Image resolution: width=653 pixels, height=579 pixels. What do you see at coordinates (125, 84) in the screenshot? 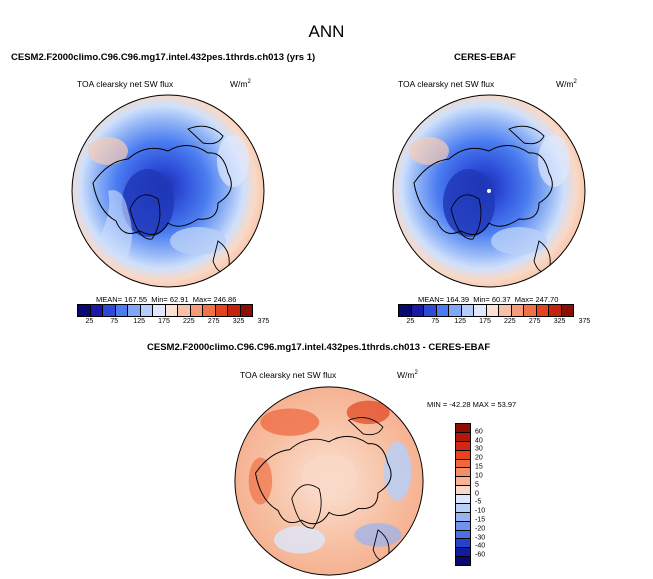
I see `variable-label-model: TOA clearsky net SW flux` at bounding box center [125, 84].